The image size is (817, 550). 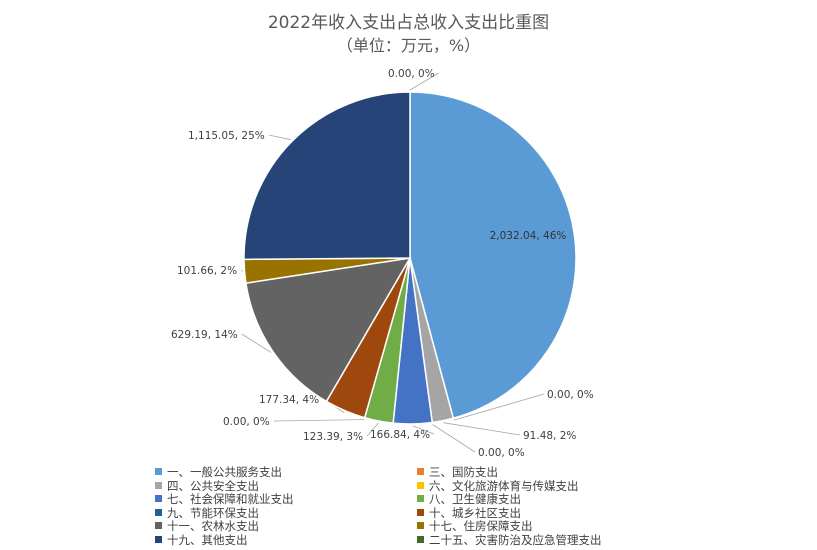 What do you see at coordinates (549, 436) in the screenshot?
I see `data-label-2: 91.48, 2%` at bounding box center [549, 436].